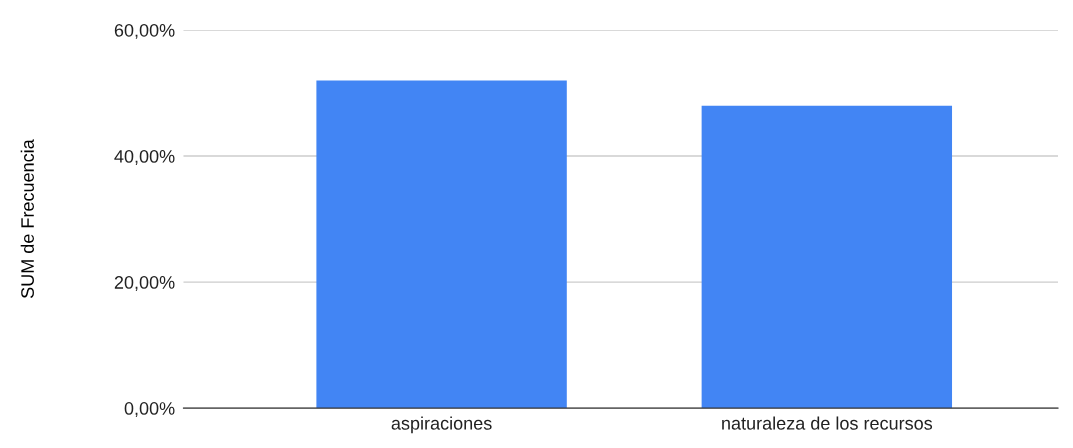 Image resolution: width=1073 pixels, height=448 pixels. Describe the element at coordinates (827, 423) in the screenshot. I see `x-tick-label: naturaleza de los recursos` at that location.